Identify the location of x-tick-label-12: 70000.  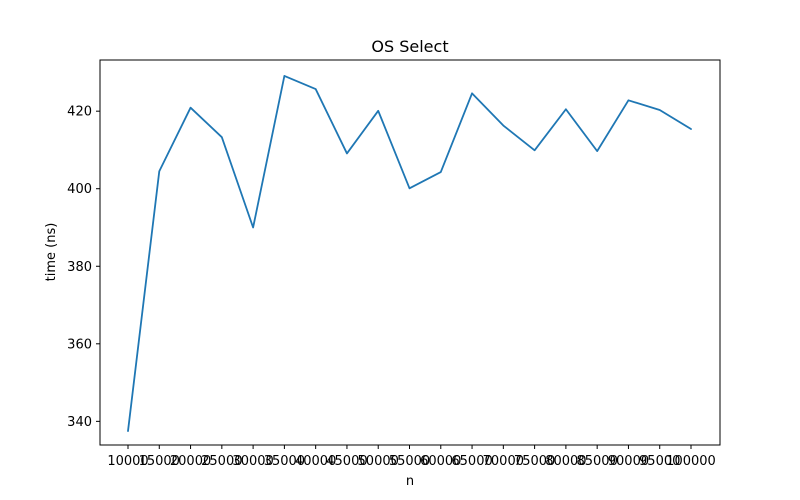
(503, 461).